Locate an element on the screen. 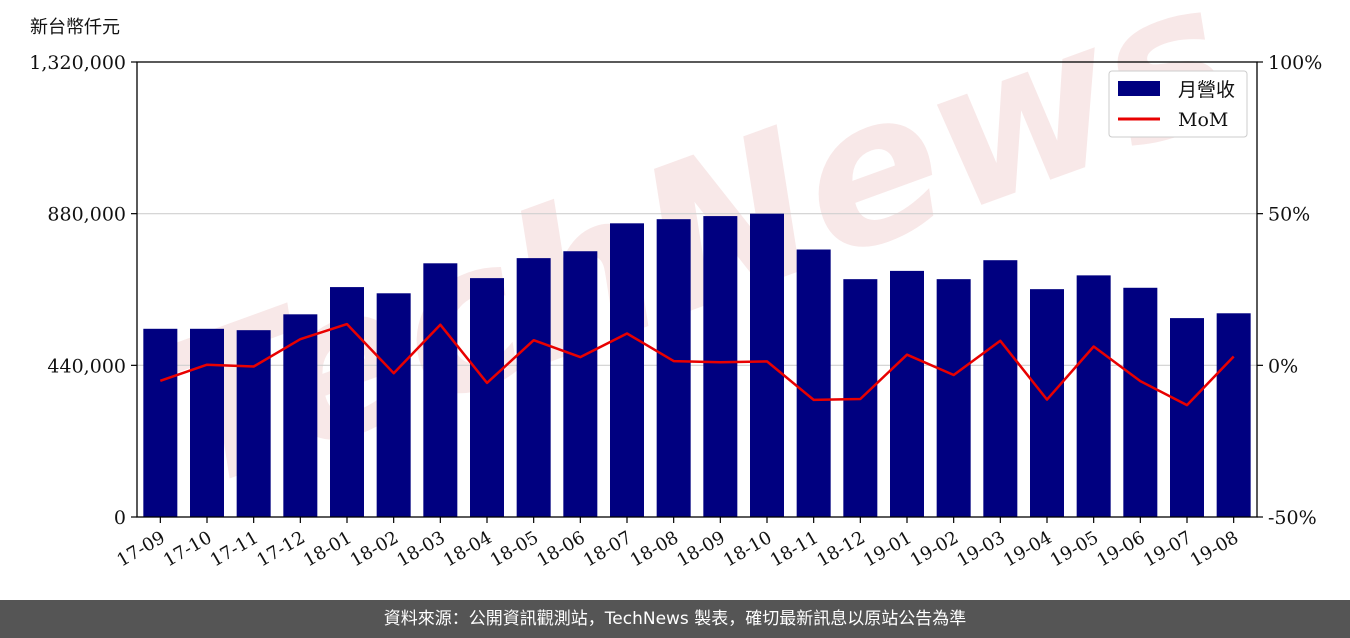 The image size is (1350, 638). y-left-tick-label: 440,000 is located at coordinates (86, 366).